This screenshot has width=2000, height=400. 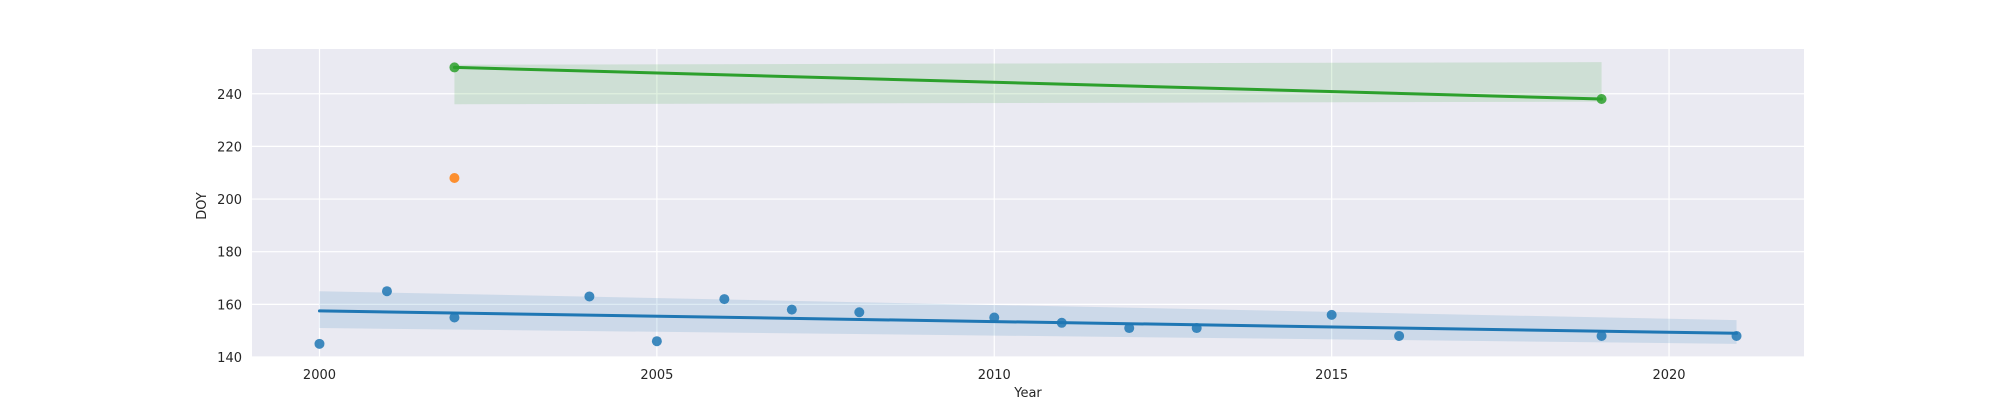 What do you see at coordinates (1027, 393) in the screenshot?
I see `x-axis-label: Year` at bounding box center [1027, 393].